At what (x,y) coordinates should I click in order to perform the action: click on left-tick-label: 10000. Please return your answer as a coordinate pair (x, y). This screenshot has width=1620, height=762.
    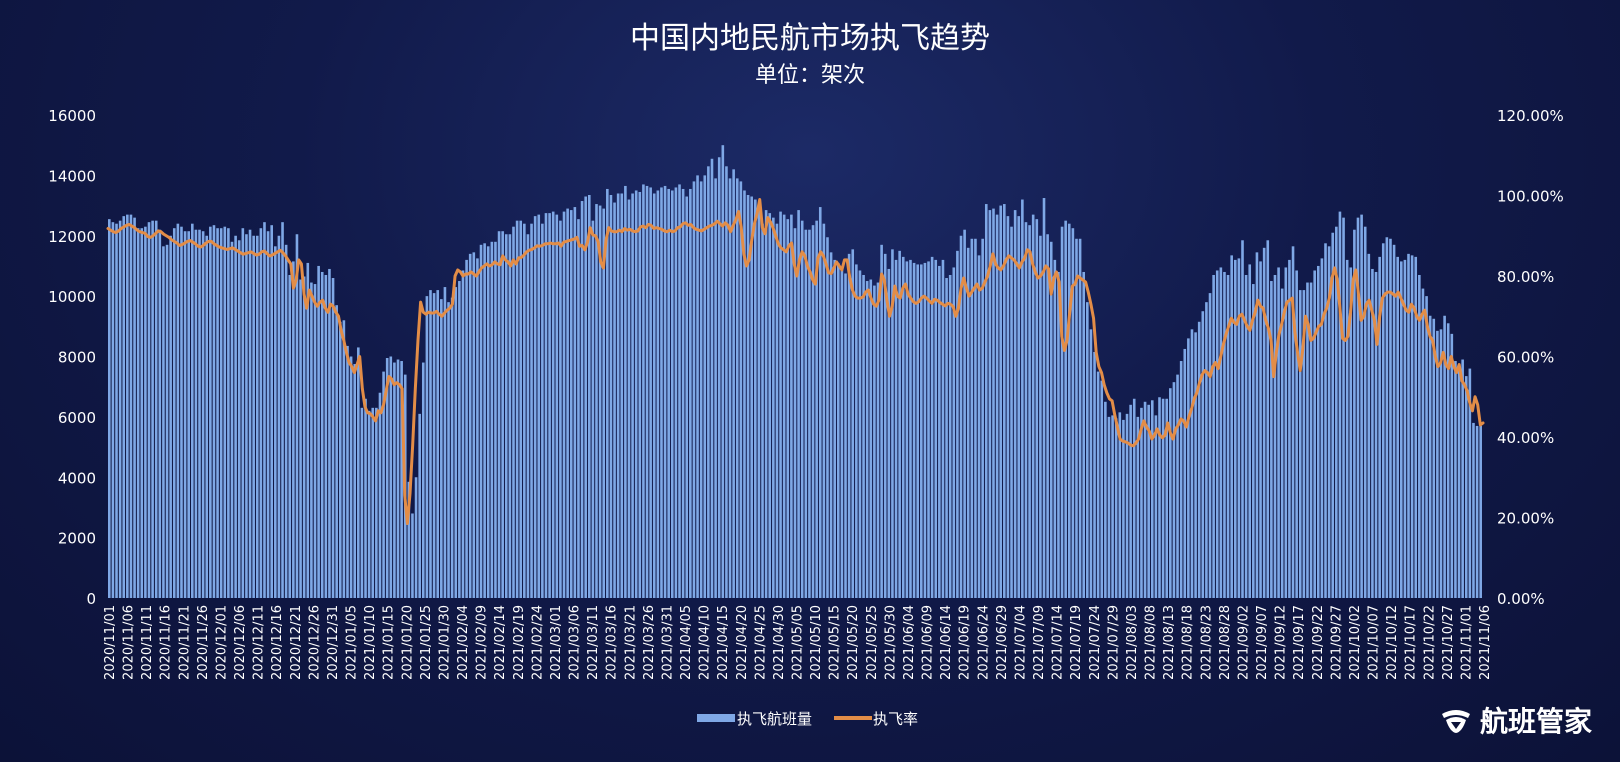
    Looking at the image, I should click on (72, 297).